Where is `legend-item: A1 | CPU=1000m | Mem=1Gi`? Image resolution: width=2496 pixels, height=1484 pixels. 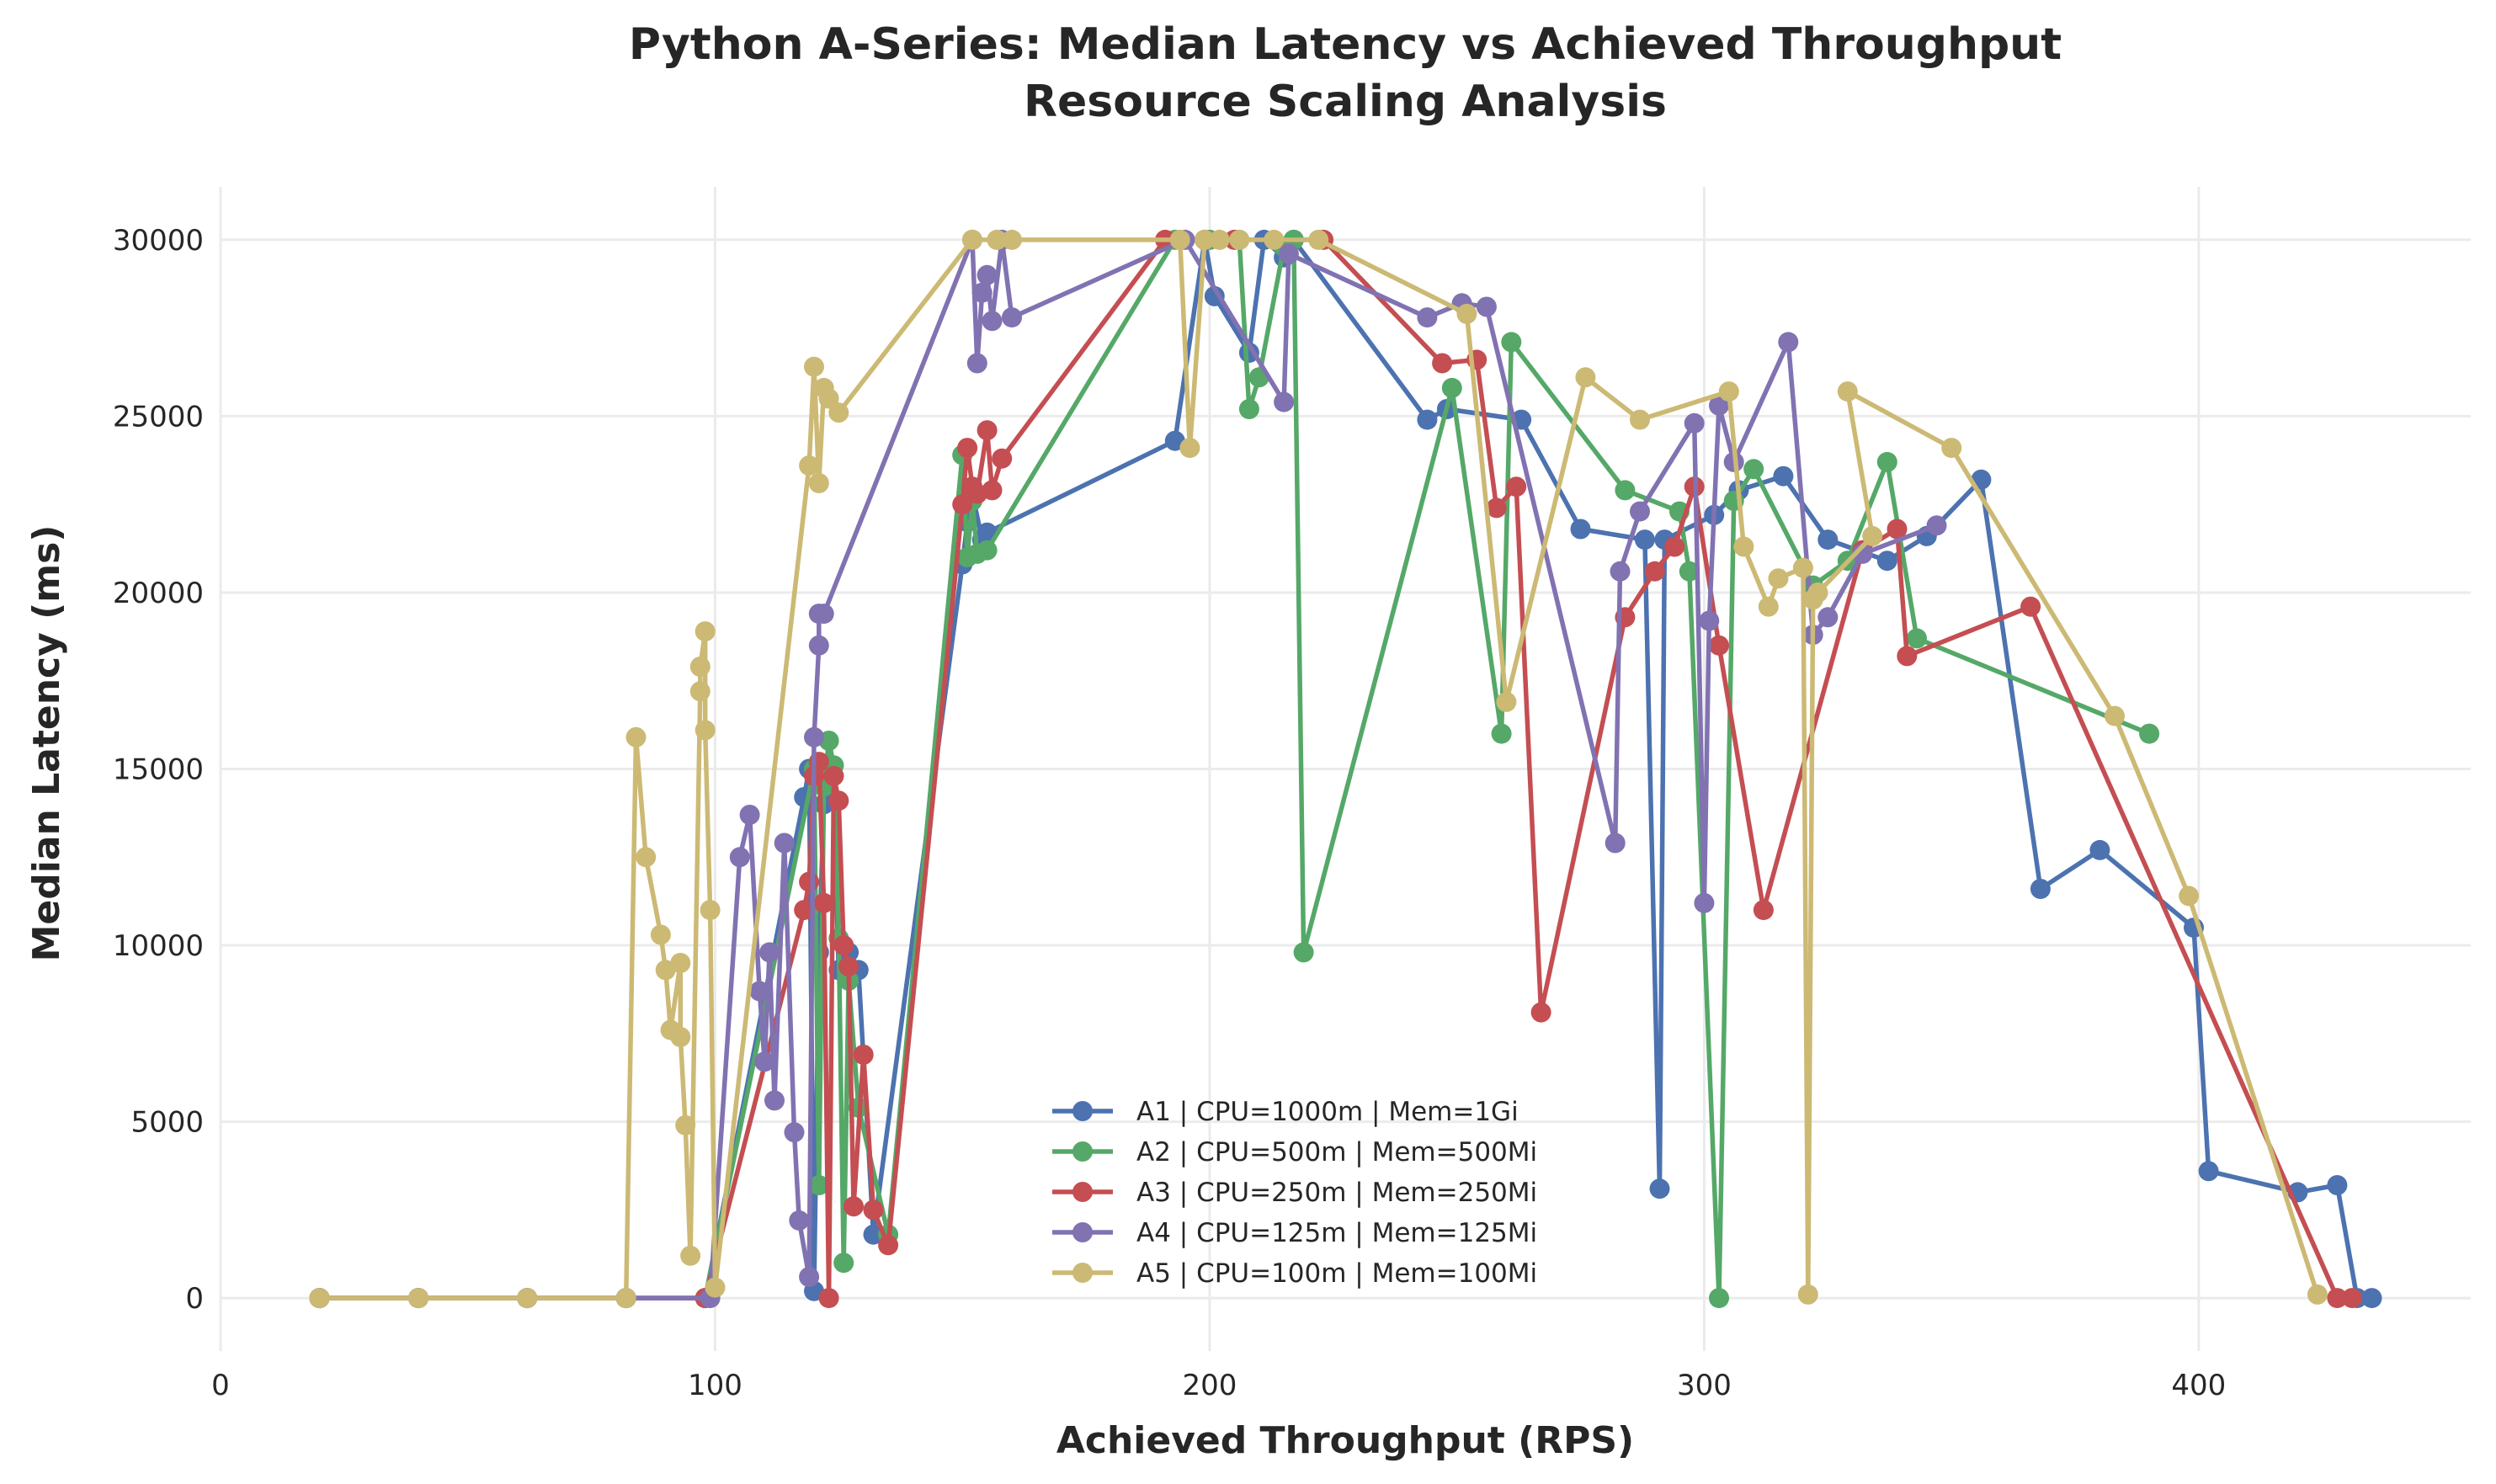 legend-item: A1 | CPU=1000m | Mem=1Gi is located at coordinates (1285, 1112).